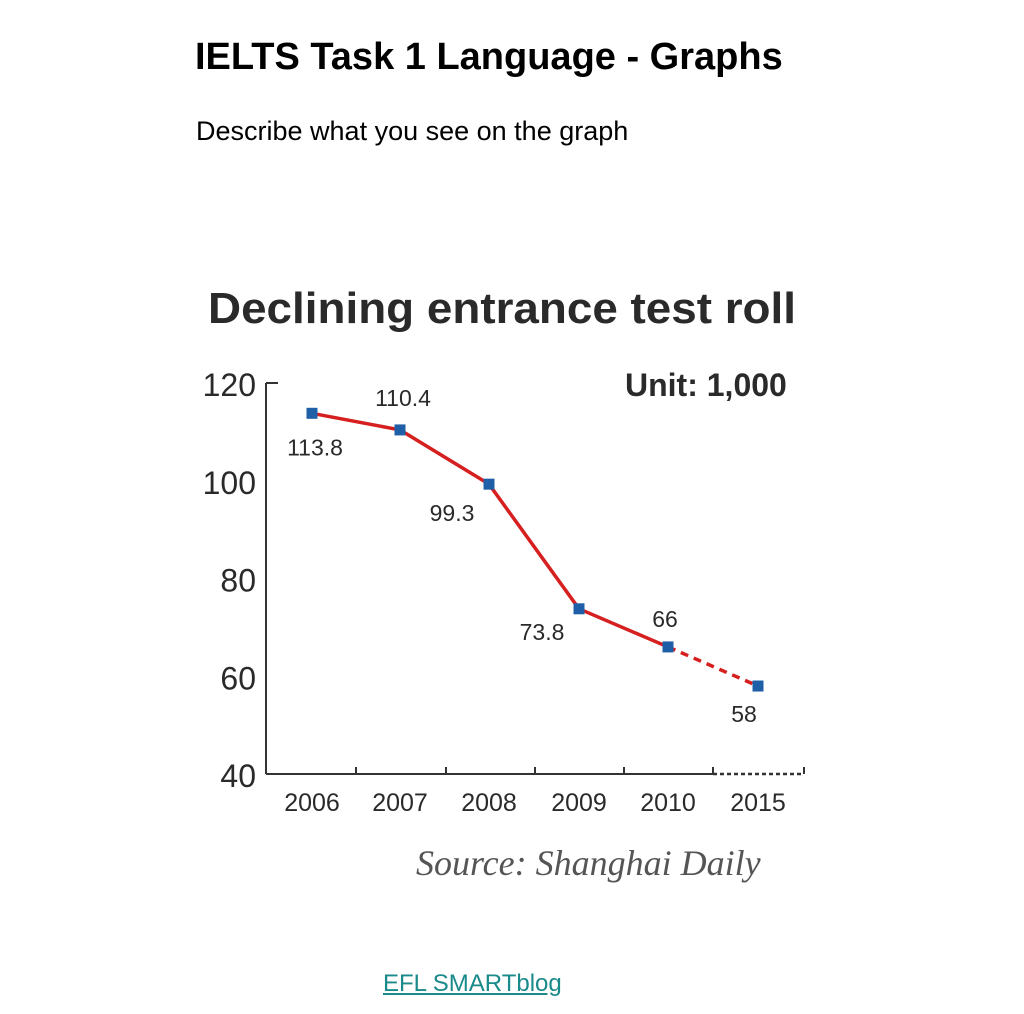 This screenshot has height=1014, width=1024. I want to click on x-tick-label: 2007, so click(400, 803).